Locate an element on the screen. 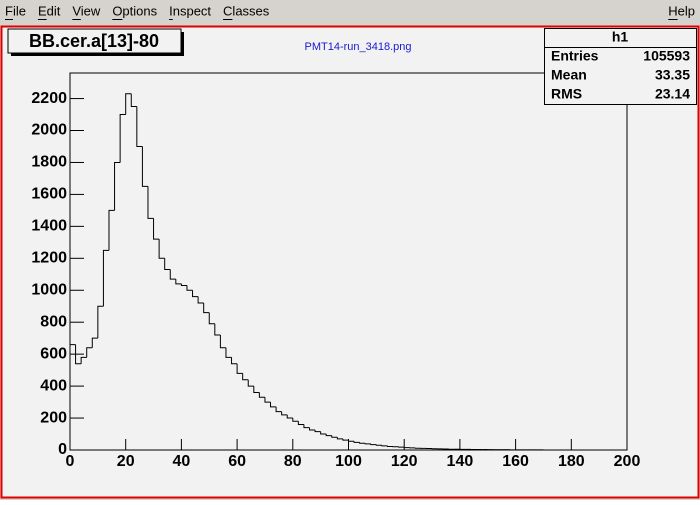  menu-item: Edit is located at coordinates (49, 10).